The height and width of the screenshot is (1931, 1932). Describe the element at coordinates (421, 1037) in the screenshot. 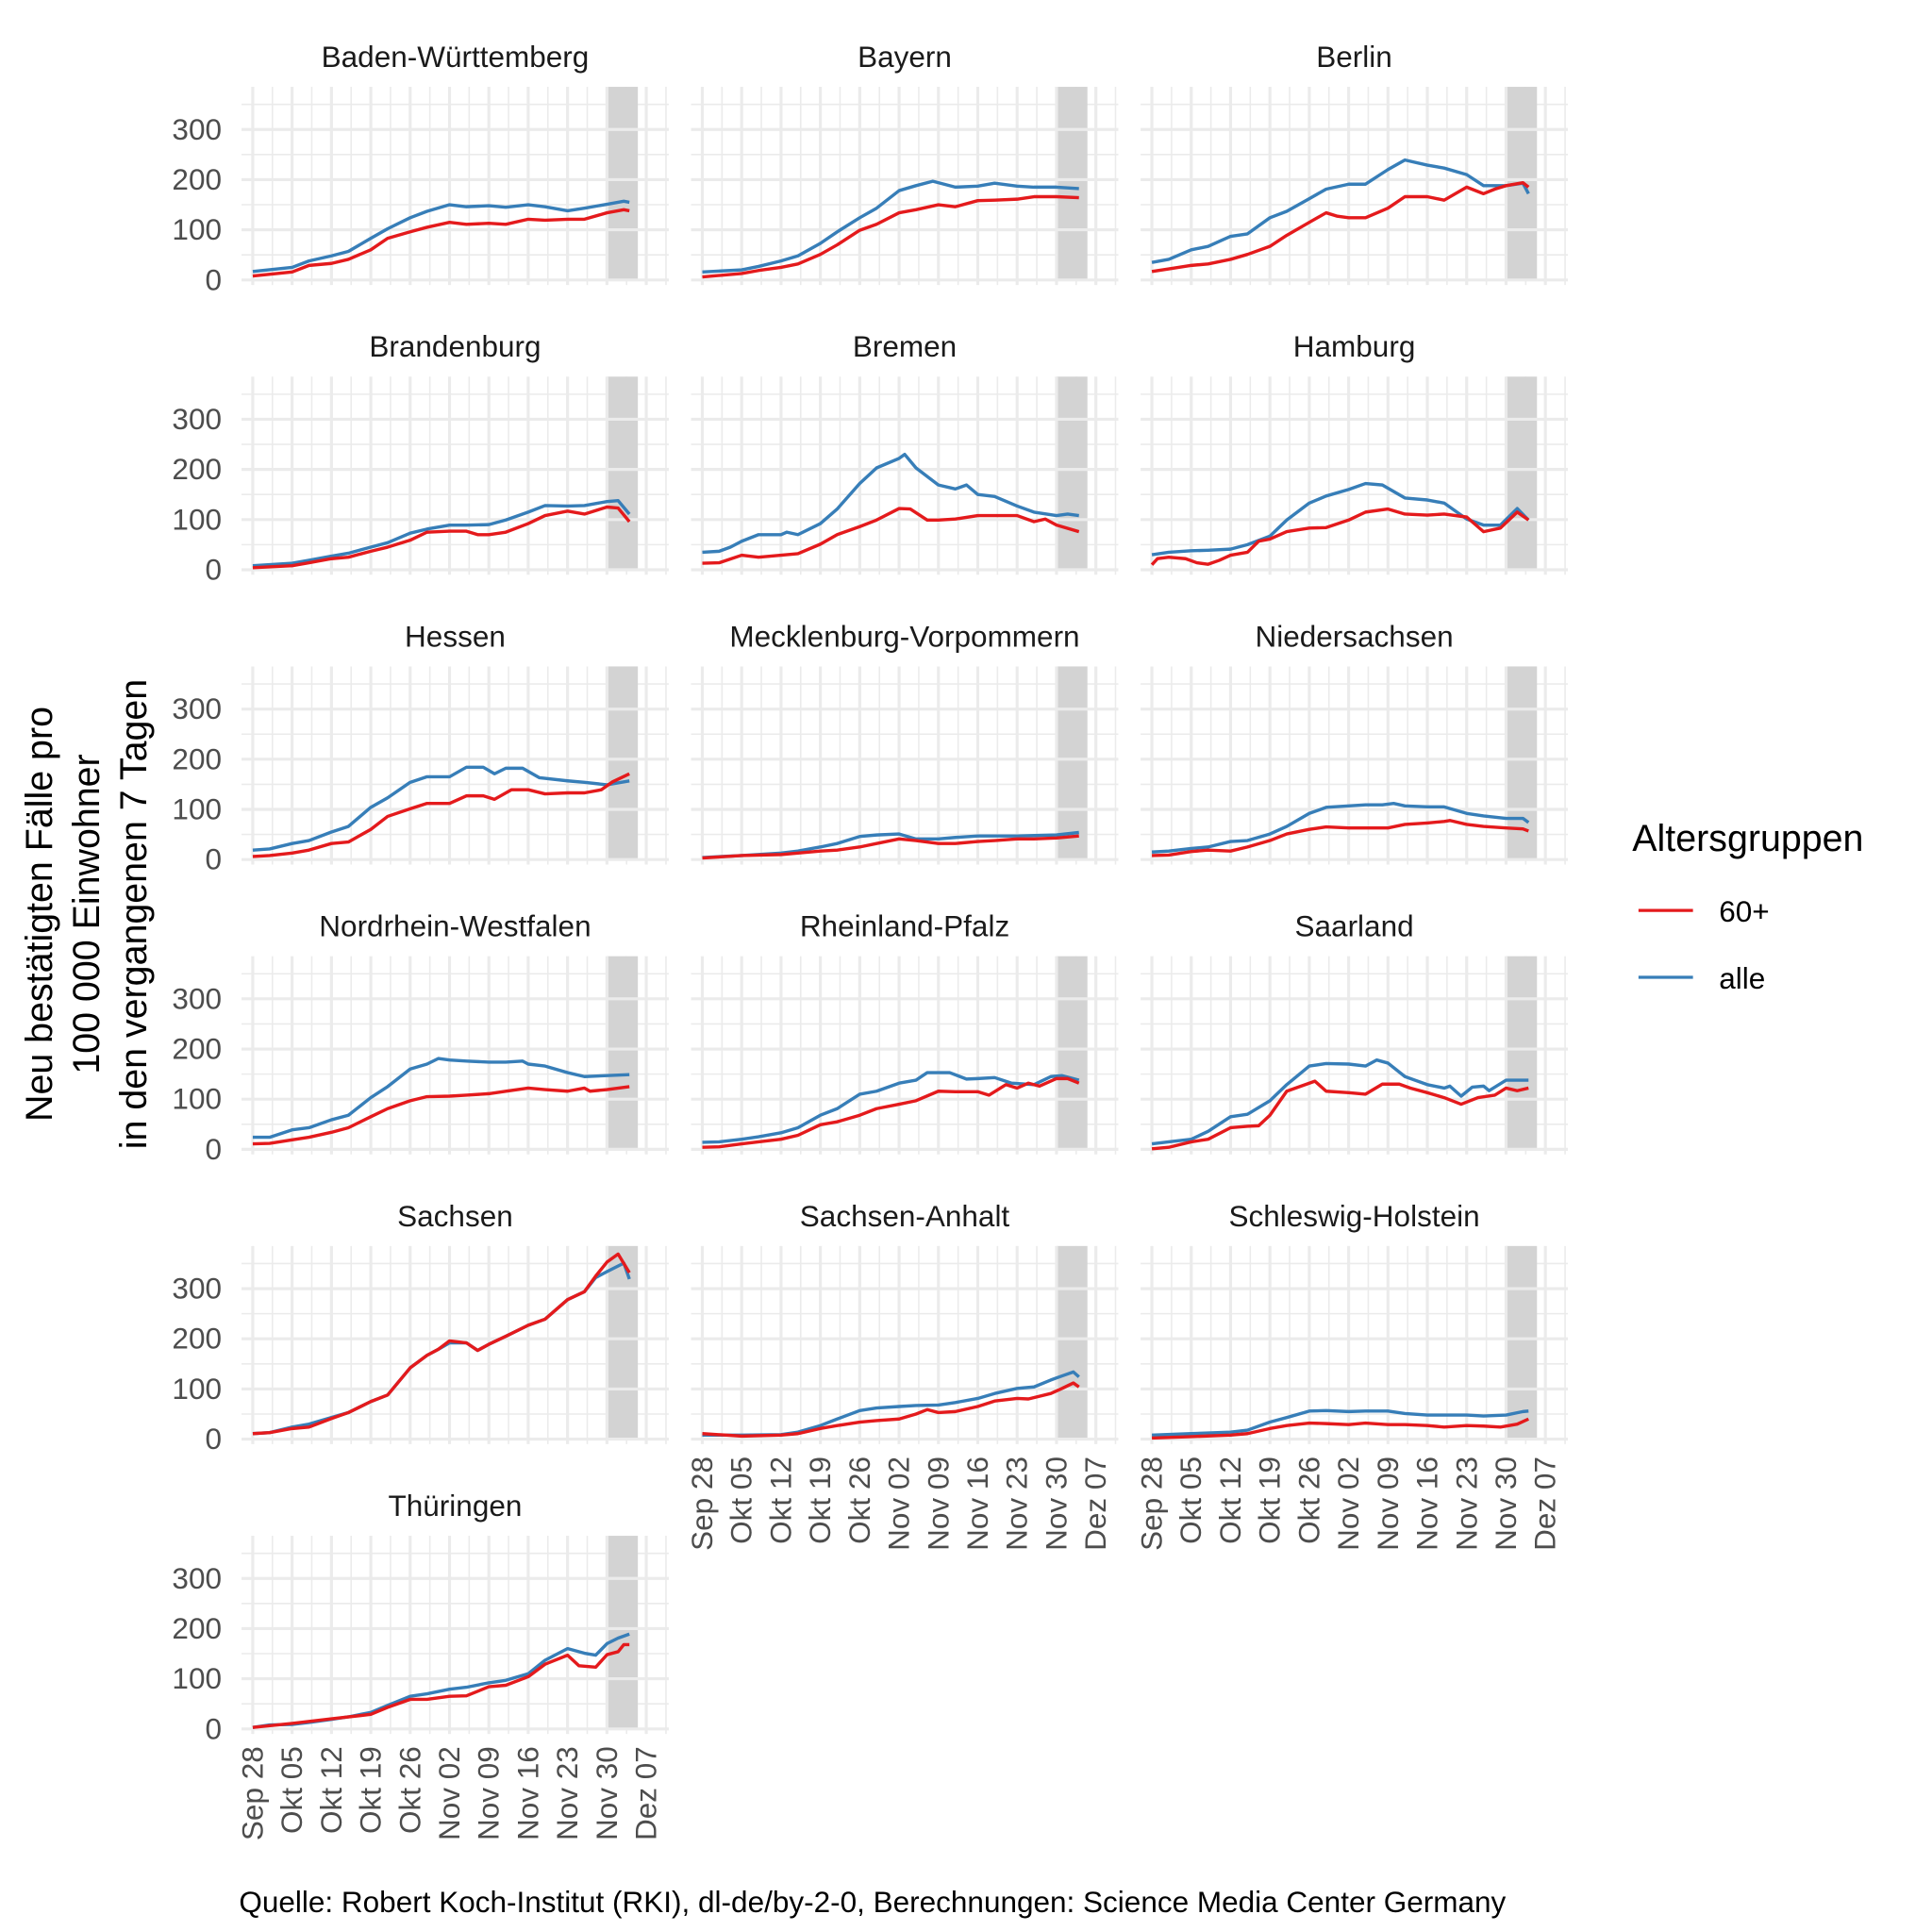

I see `facet-panel: Nordrhein-Westfalen 0 100 200 300` at that location.